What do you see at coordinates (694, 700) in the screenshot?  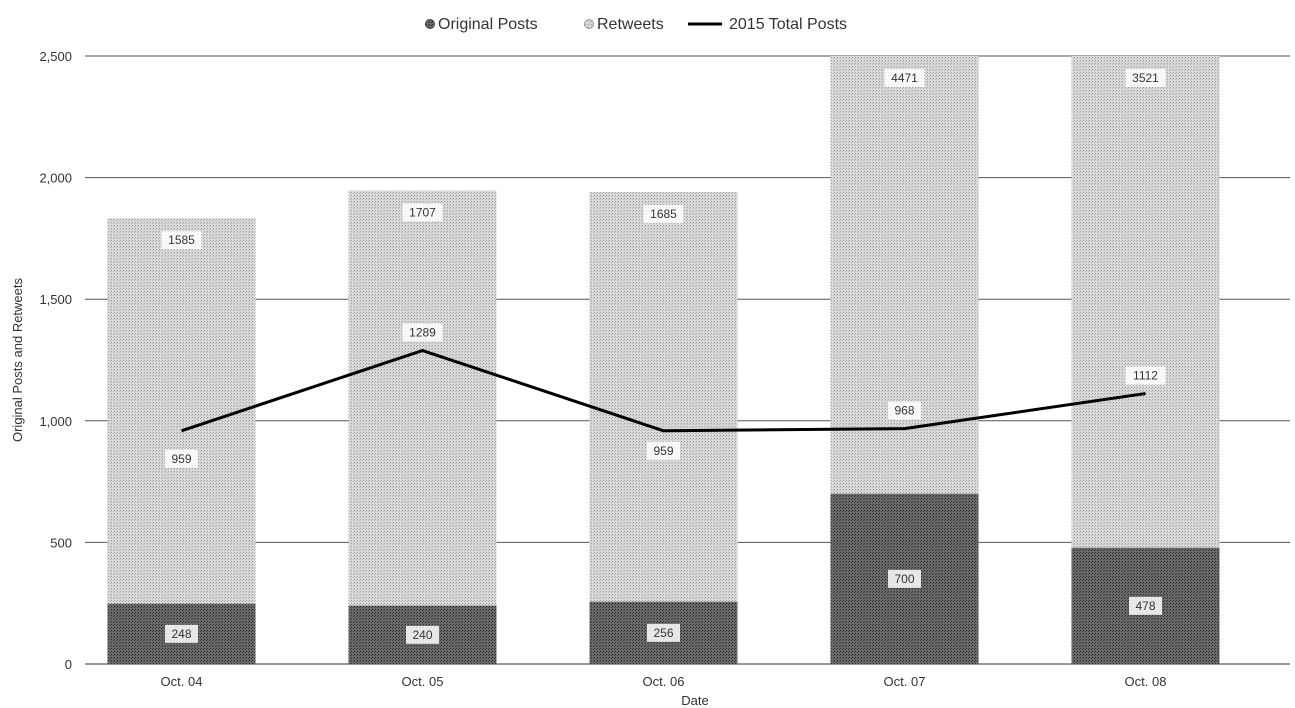 I see `x-axis-title: Date` at bounding box center [694, 700].